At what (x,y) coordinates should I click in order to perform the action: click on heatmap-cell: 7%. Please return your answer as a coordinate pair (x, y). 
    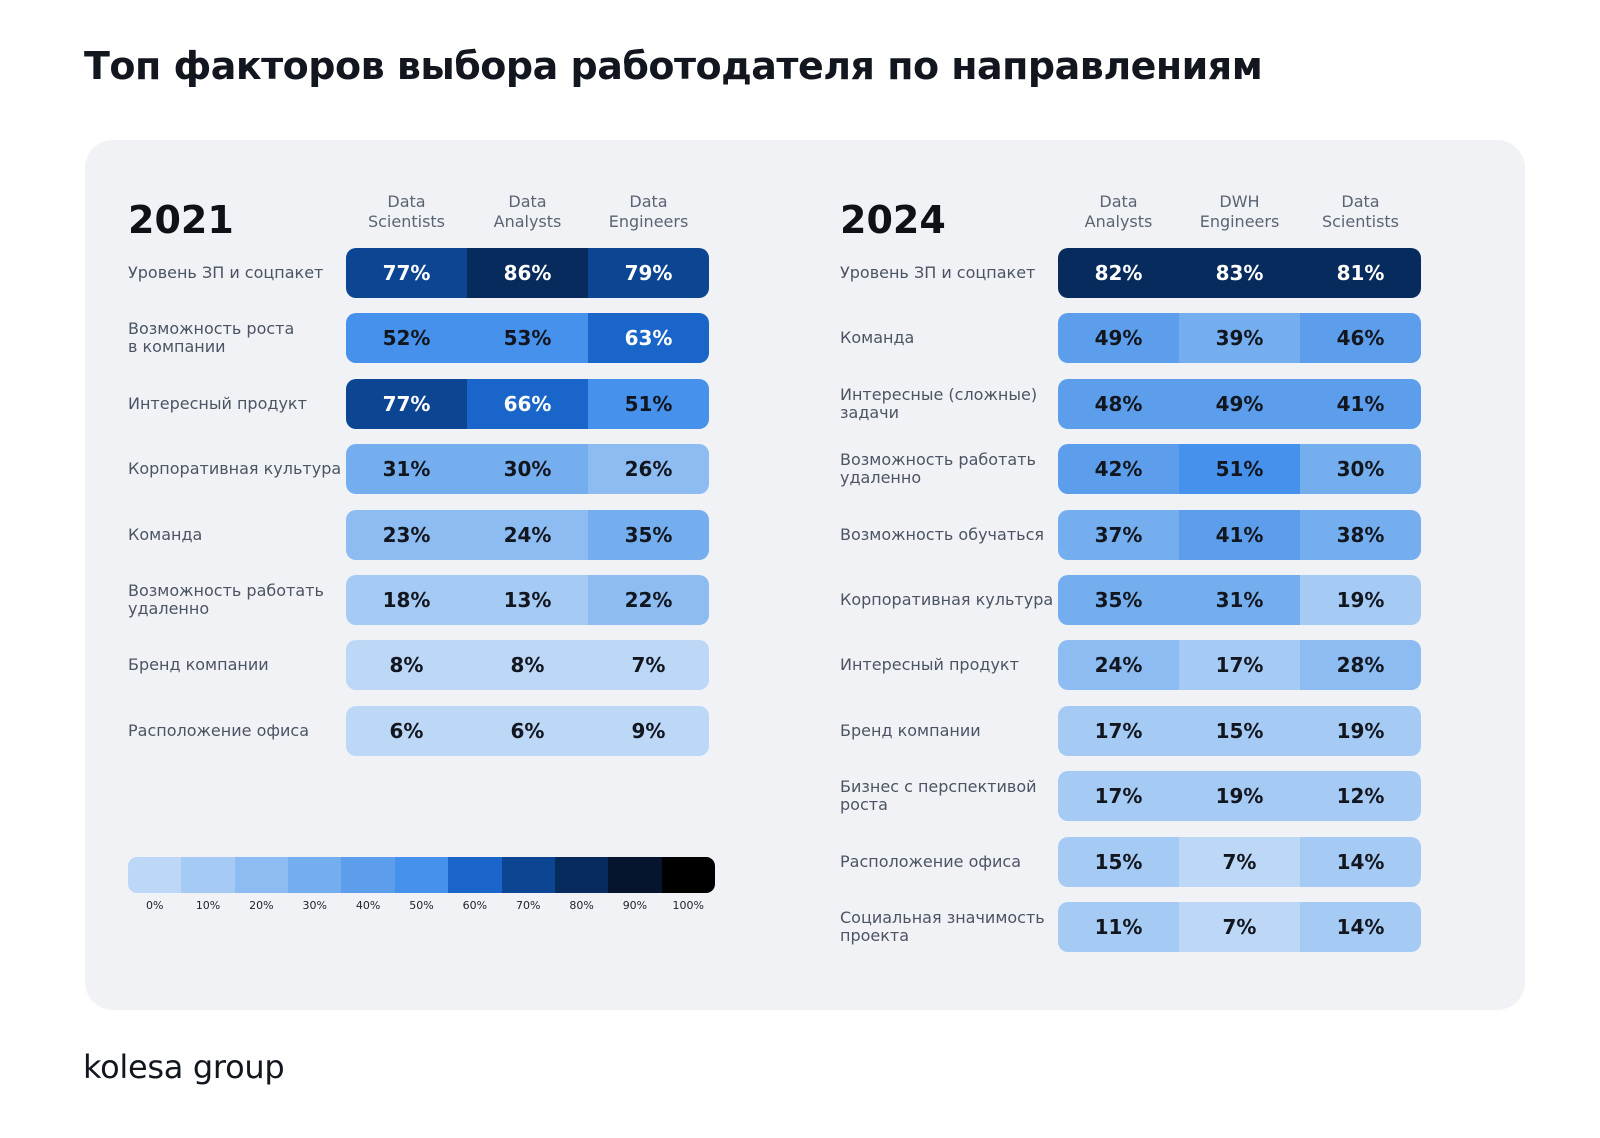
    Looking at the image, I should click on (1239, 861).